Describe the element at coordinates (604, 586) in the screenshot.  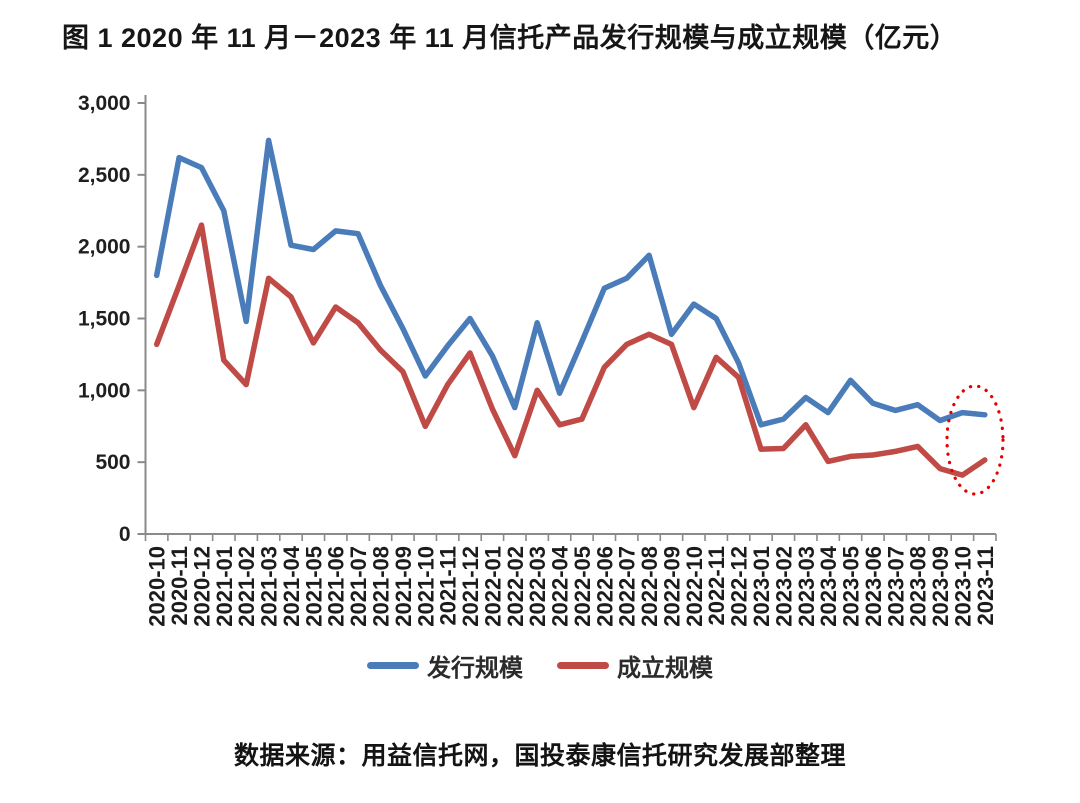
I see `x-tick-label: 2022-06` at that location.